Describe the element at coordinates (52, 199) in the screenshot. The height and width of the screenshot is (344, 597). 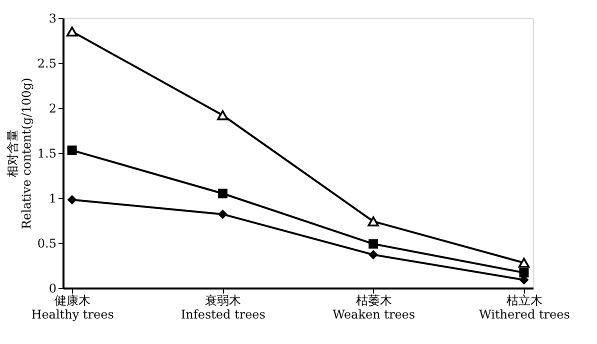
I see `y-tick-label: 1` at that location.